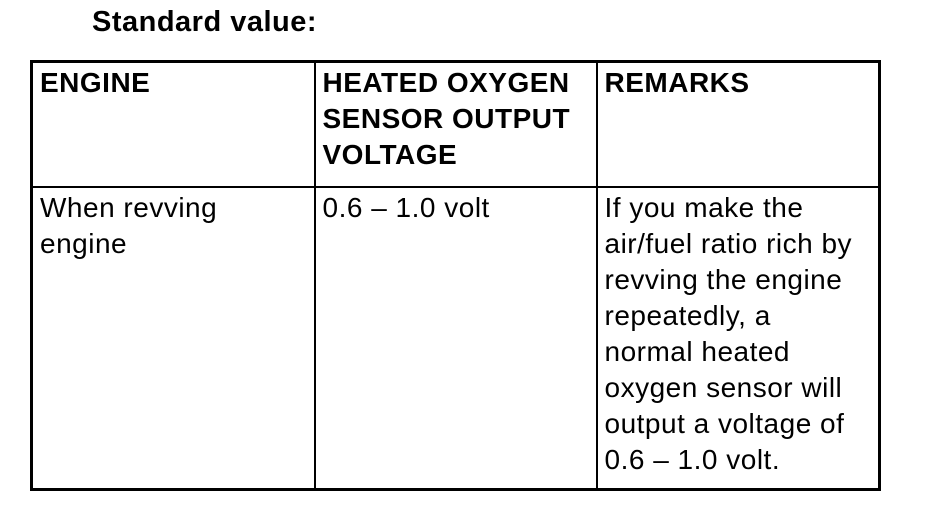 Image resolution: width=928 pixels, height=514 pixels. I want to click on header-cell-remarks: REMARKS, so click(738, 124).